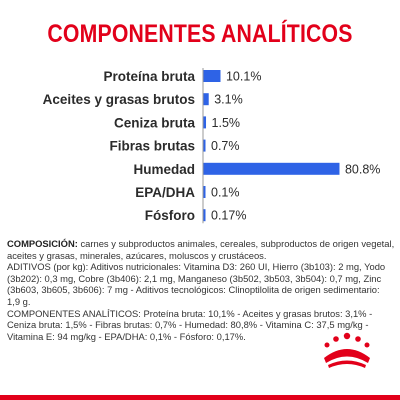 The image size is (400, 400). Describe the element at coordinates (119, 99) in the screenshot. I see `category-label-aceites-y-grasas-brutos: Aceites y grasas brutos` at that location.